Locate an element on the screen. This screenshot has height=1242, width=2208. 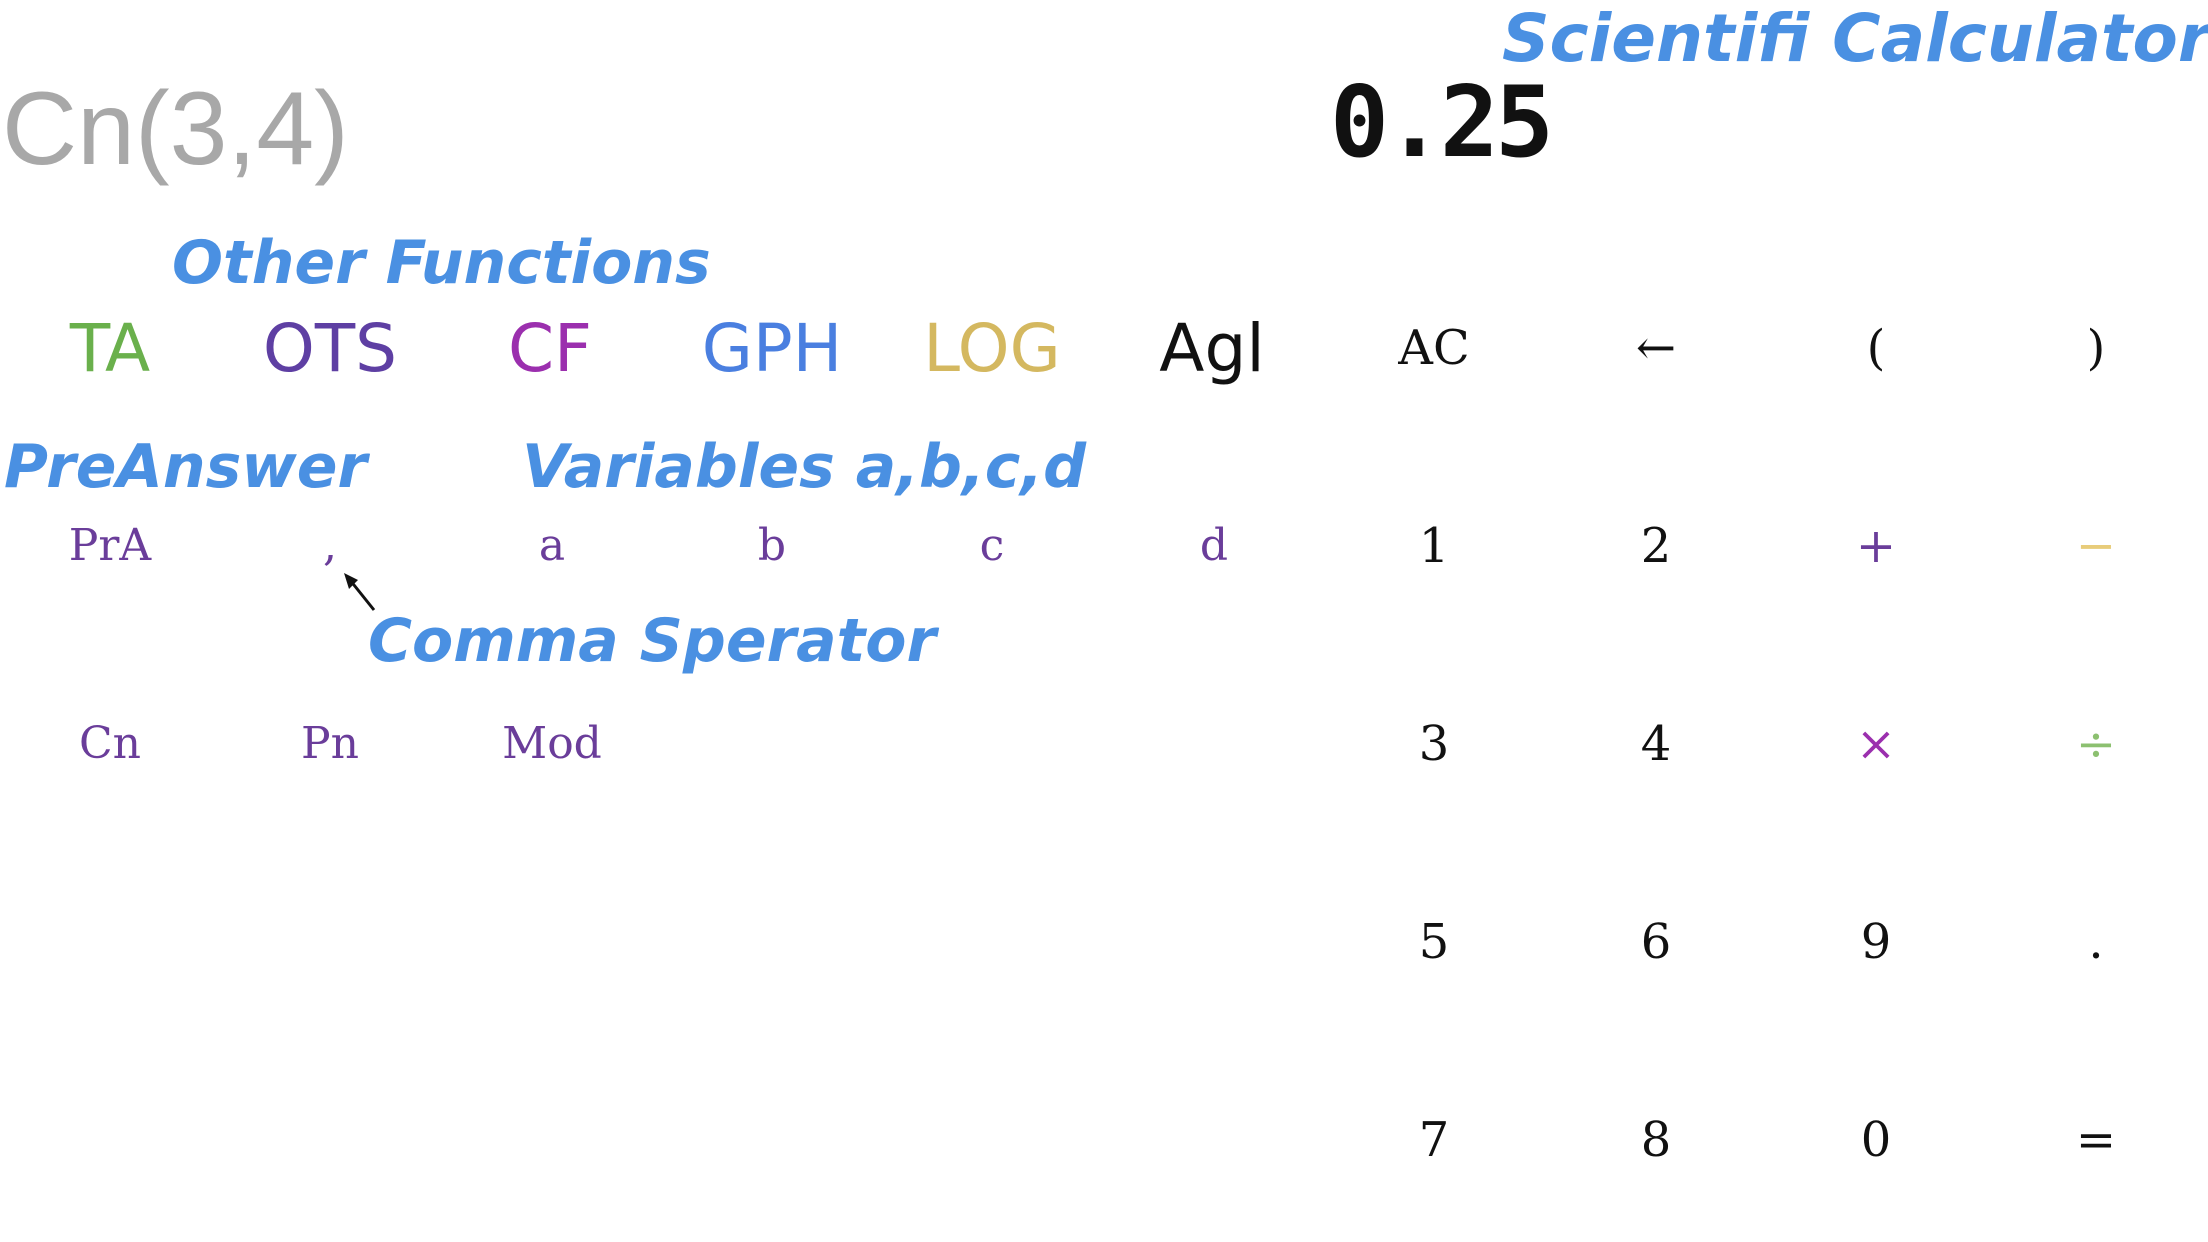
function-agl-button: Agl is located at coordinates (1212, 348).